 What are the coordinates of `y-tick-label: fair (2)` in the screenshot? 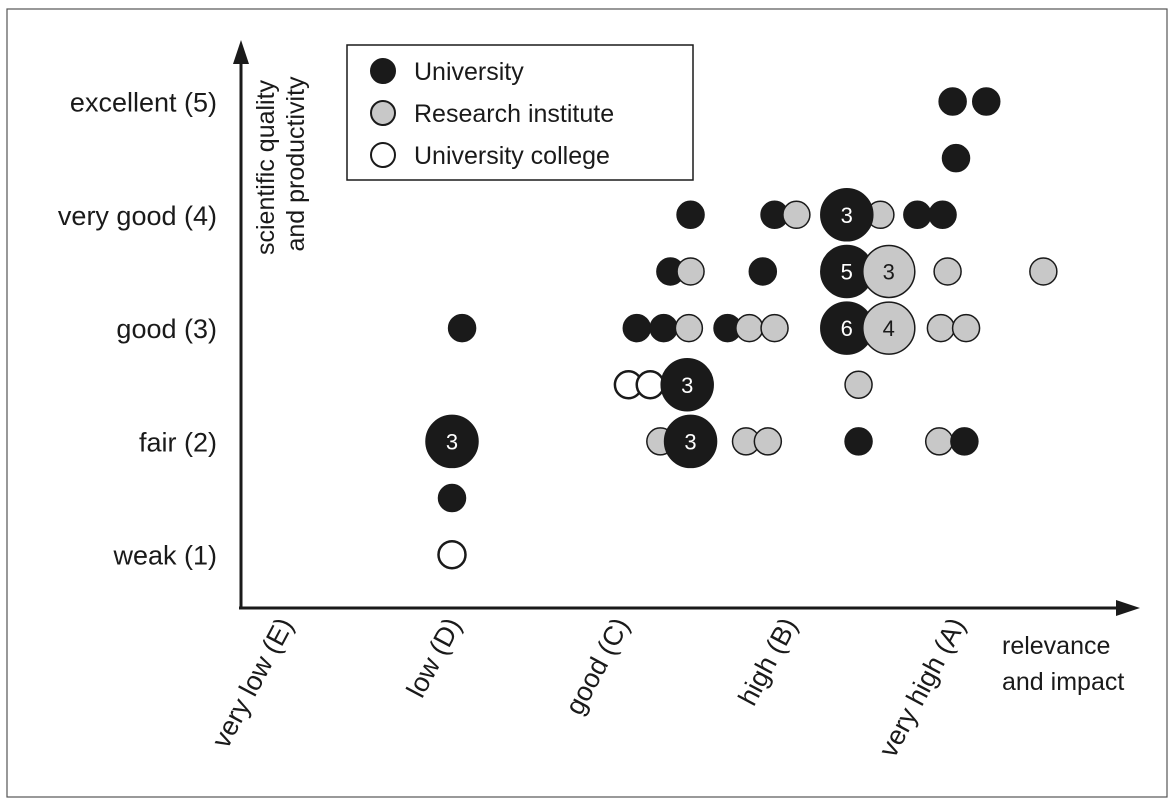 It's located at (178, 442).